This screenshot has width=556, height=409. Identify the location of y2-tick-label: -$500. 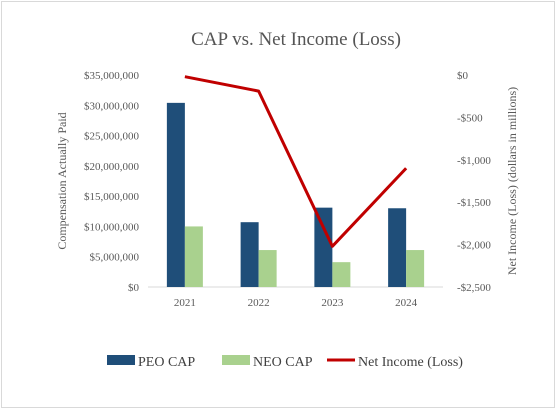
(470, 118).